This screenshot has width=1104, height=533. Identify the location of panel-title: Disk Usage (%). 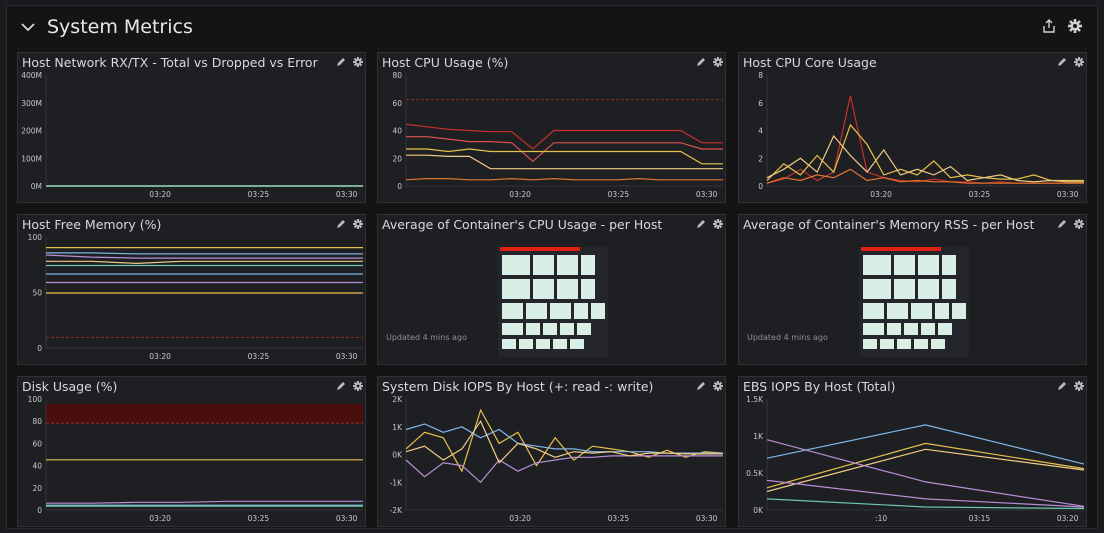
(70, 386).